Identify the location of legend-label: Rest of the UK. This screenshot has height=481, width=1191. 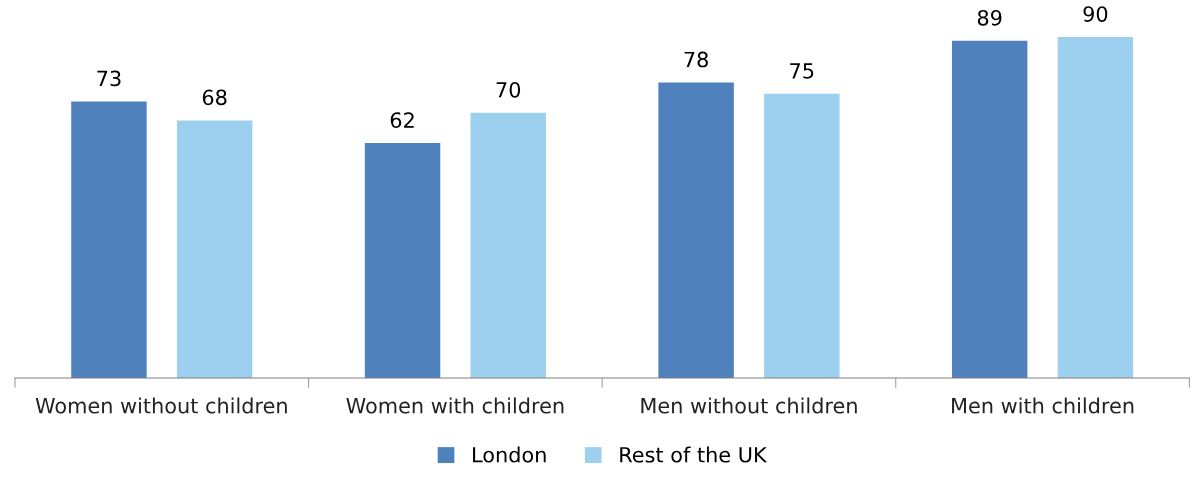
(694, 454).